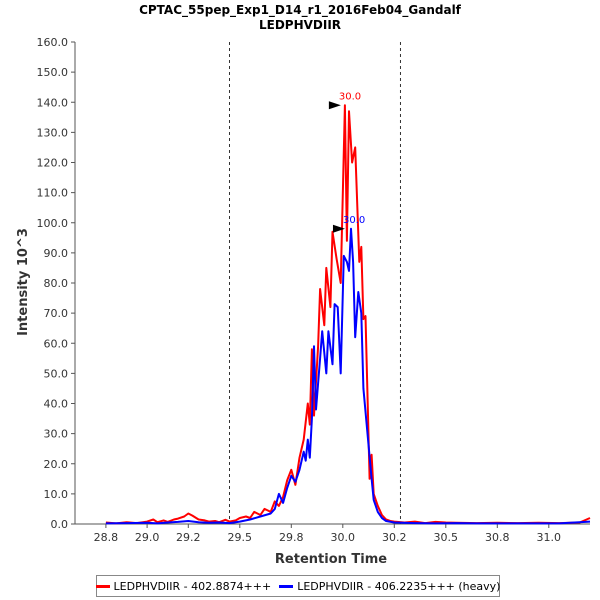 The height and width of the screenshot is (600, 600). Describe the element at coordinates (53, 72) in the screenshot. I see `y-tick-label: 150.0` at that location.